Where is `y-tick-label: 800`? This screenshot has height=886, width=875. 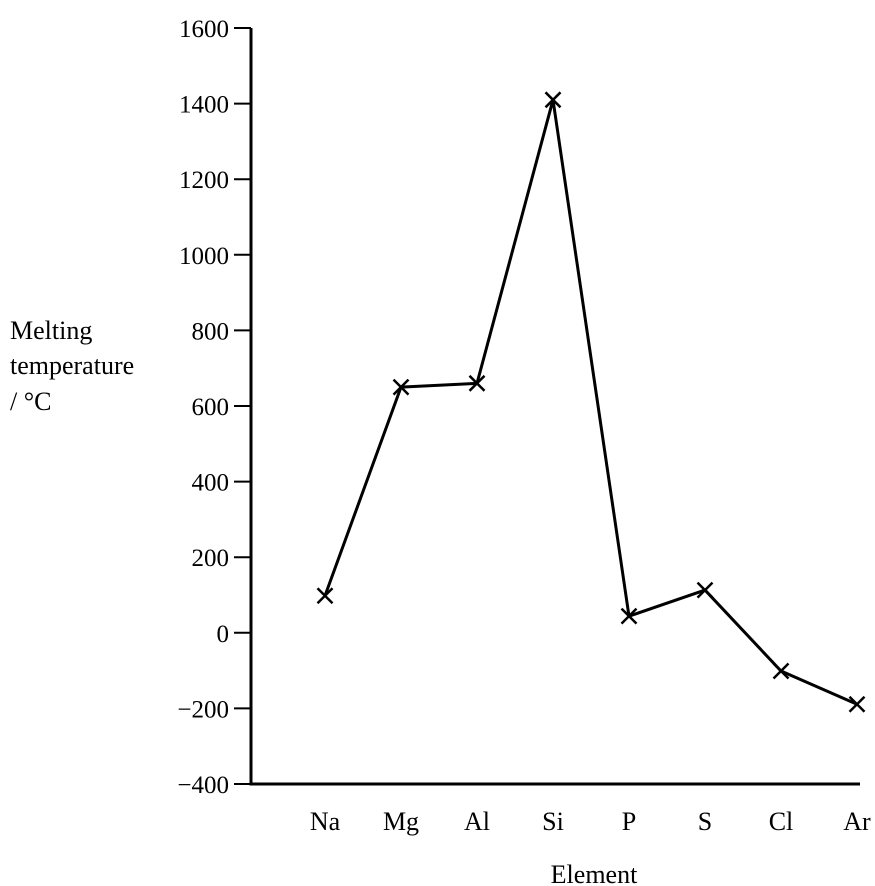
y-tick-label: 800 is located at coordinates (211, 331).